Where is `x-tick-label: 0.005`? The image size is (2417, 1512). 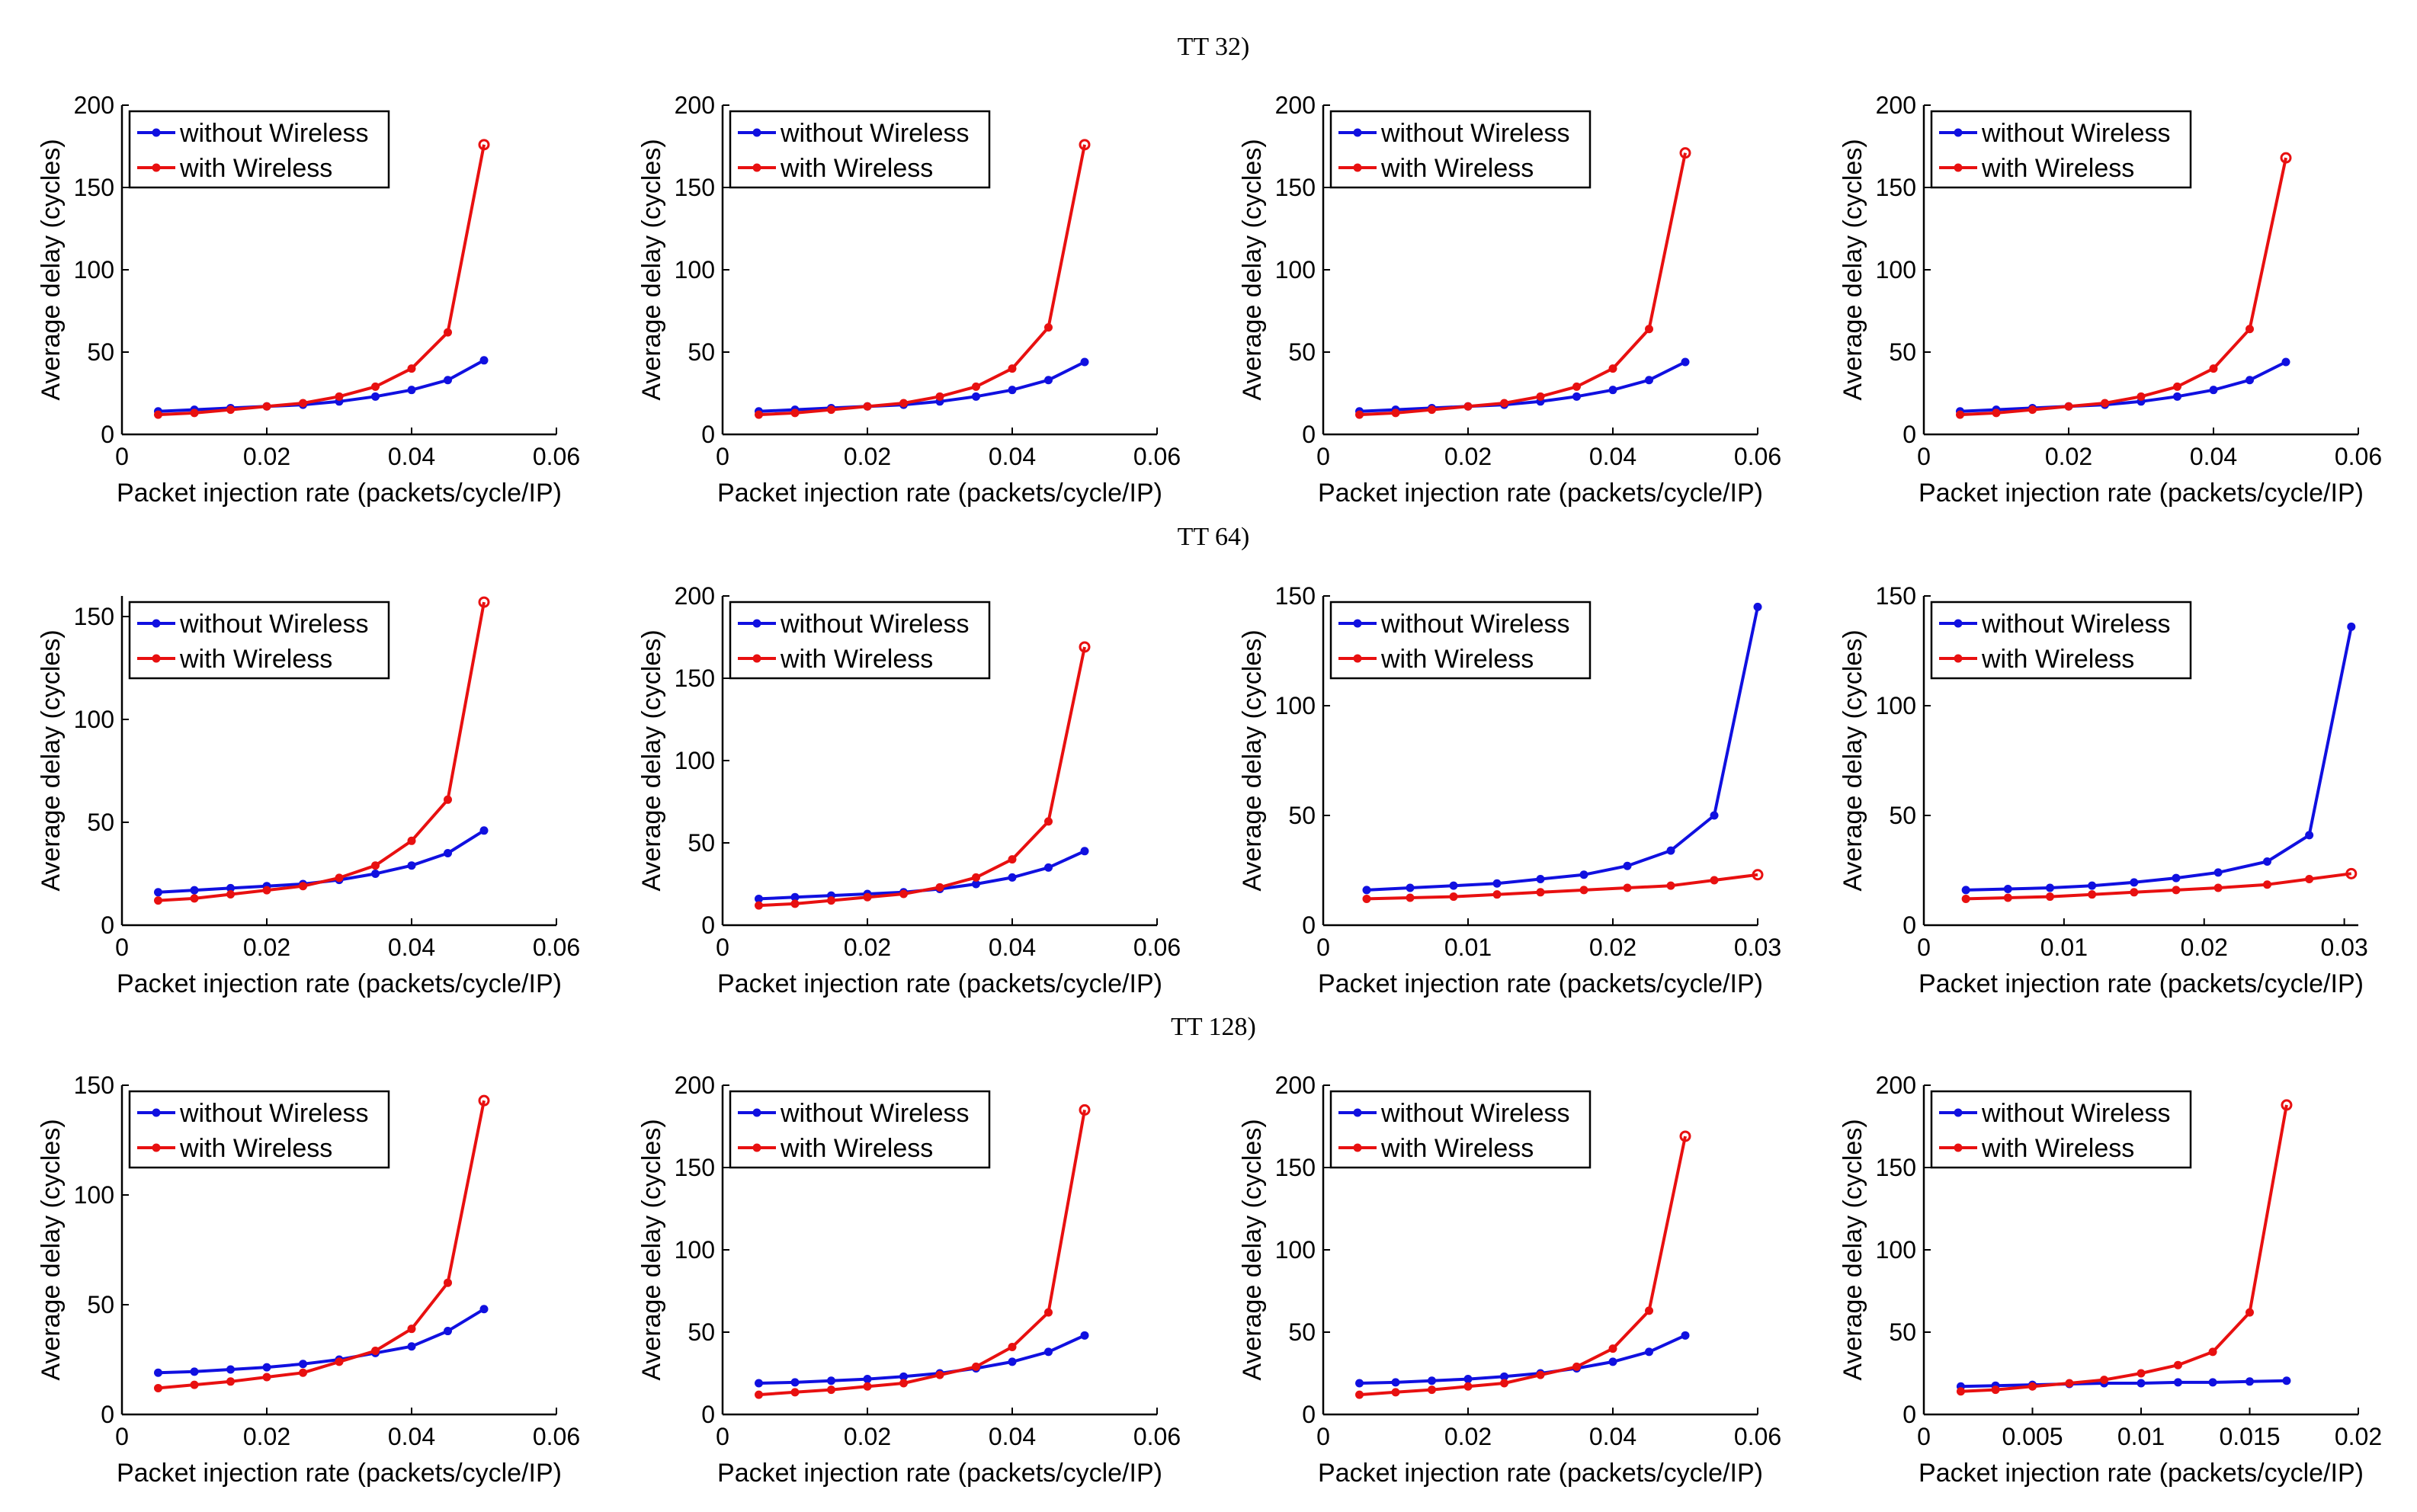 x-tick-label: 0.005 is located at coordinates (2033, 1436).